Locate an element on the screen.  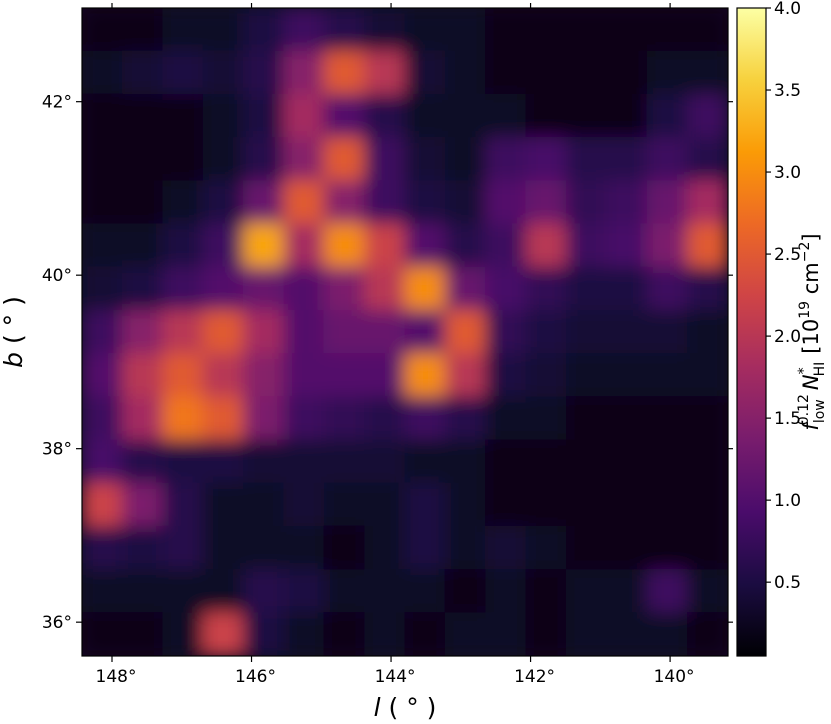
x-tick-label: 144° is located at coordinates (395, 677).